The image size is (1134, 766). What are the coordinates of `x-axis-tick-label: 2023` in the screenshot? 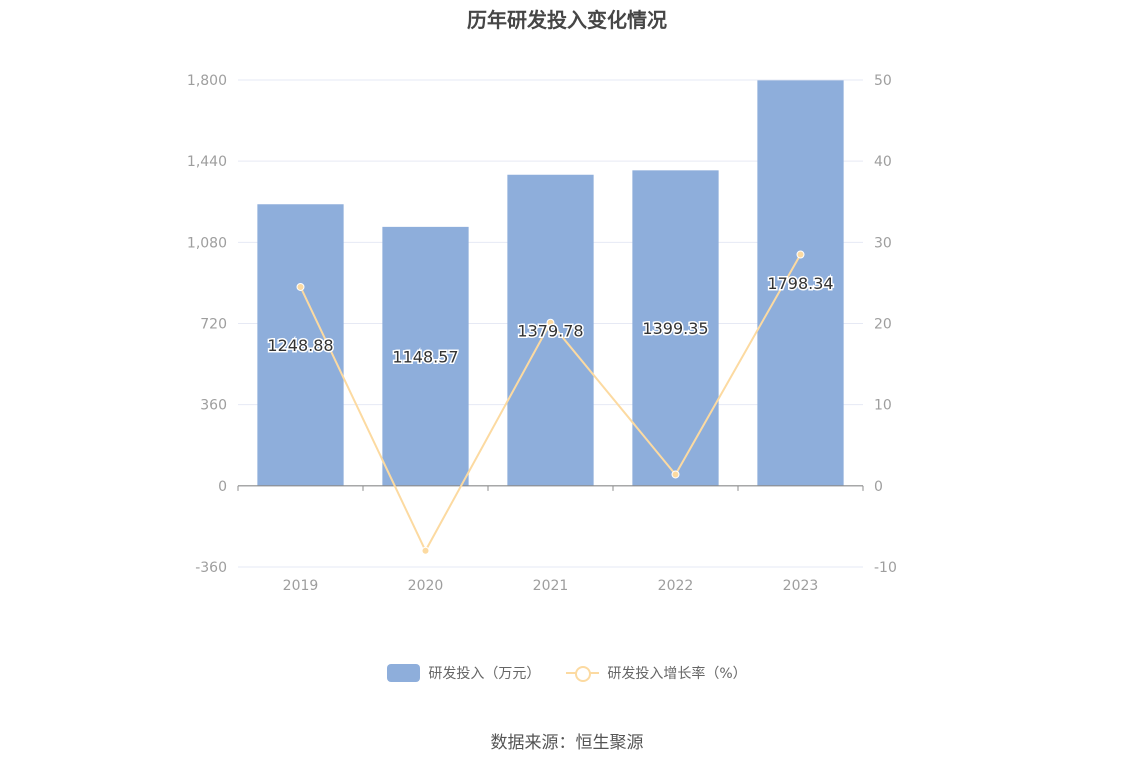 It's located at (801, 586).